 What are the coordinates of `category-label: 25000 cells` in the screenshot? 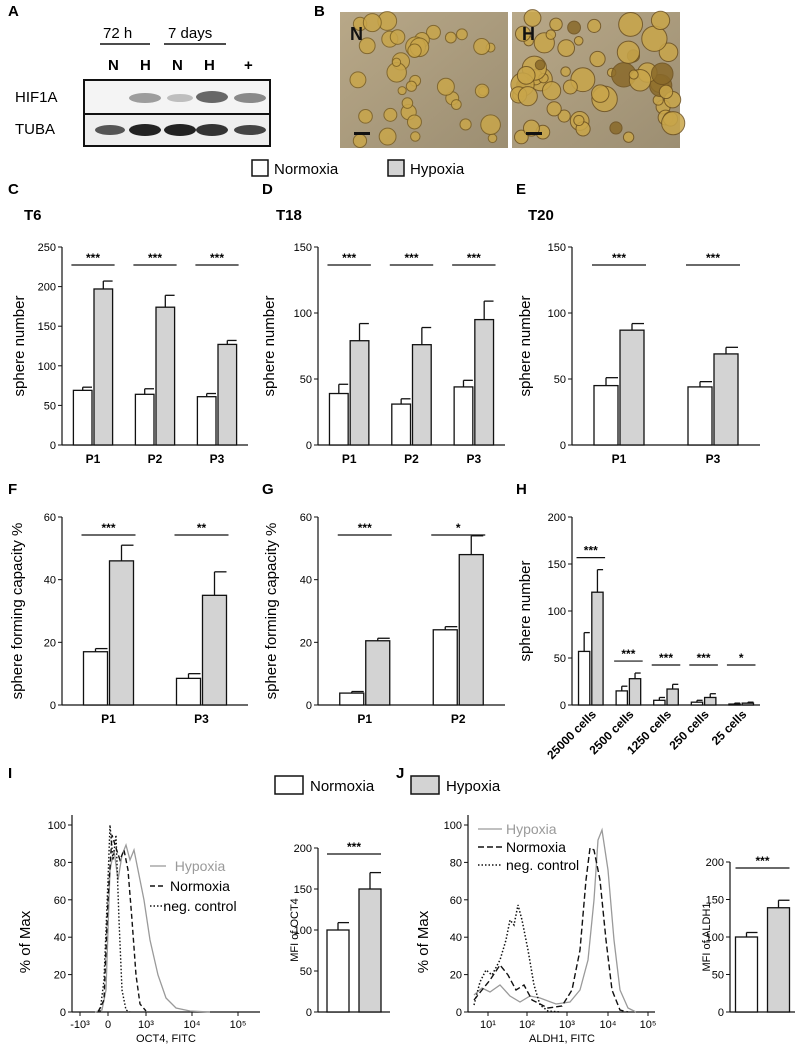 It's located at (571, 734).